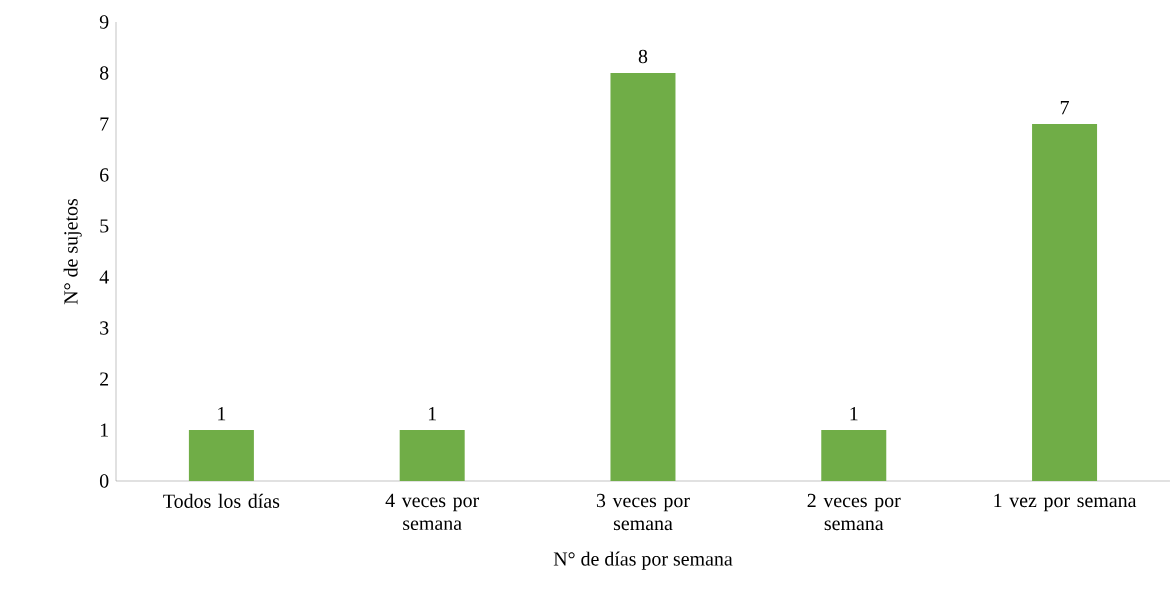 The height and width of the screenshot is (605, 1175). Describe the element at coordinates (104, 22) in the screenshot. I see `y-tick-label: 9` at that location.